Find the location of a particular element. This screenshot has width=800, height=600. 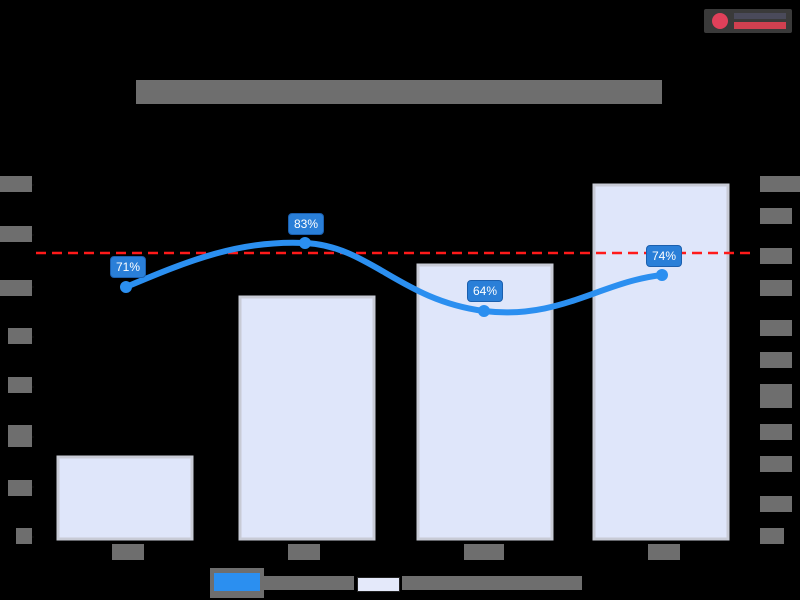

logo-icon is located at coordinates (720, 21).